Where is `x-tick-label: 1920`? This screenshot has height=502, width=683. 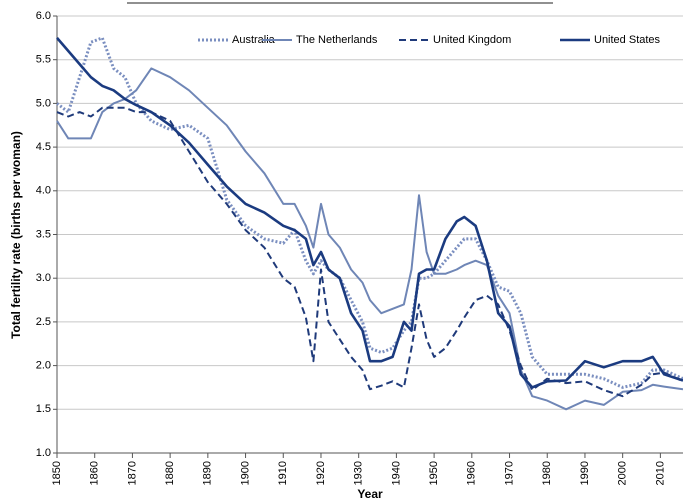 x-tick-label: 1920 is located at coordinates (321, 473).